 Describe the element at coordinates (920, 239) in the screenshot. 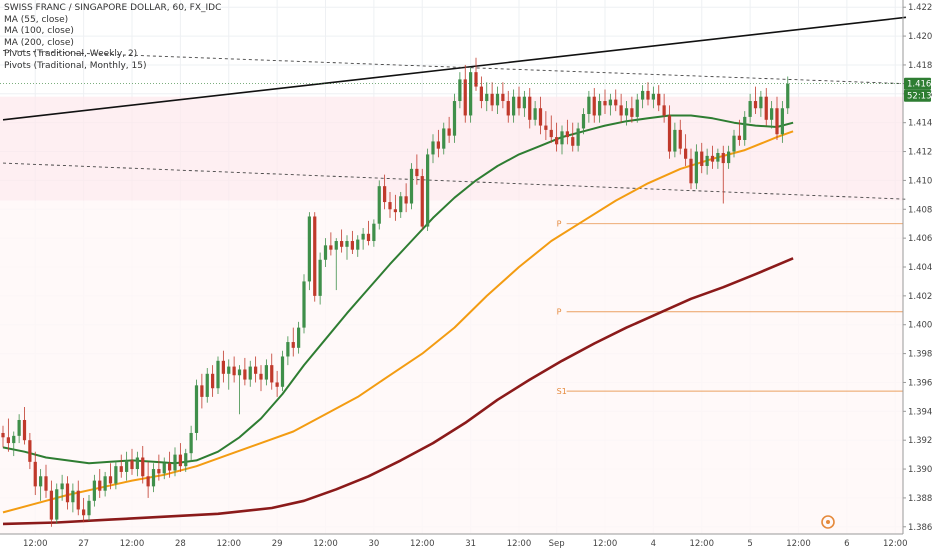

I see `y-tick-label: 1.4060` at that location.